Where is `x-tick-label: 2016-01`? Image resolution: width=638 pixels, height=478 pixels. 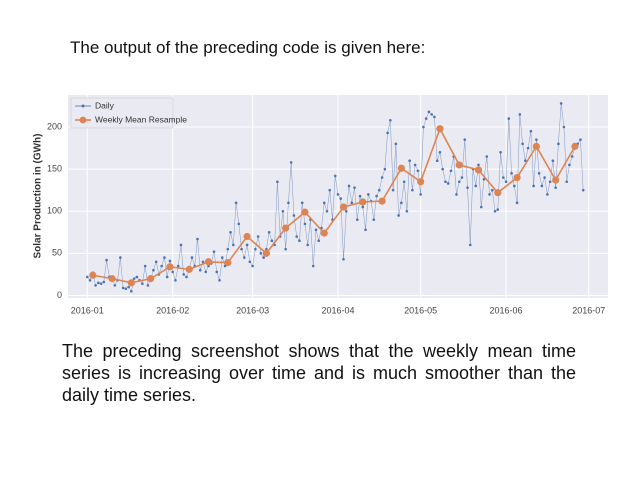 x-tick-label: 2016-01 is located at coordinates (87, 310).